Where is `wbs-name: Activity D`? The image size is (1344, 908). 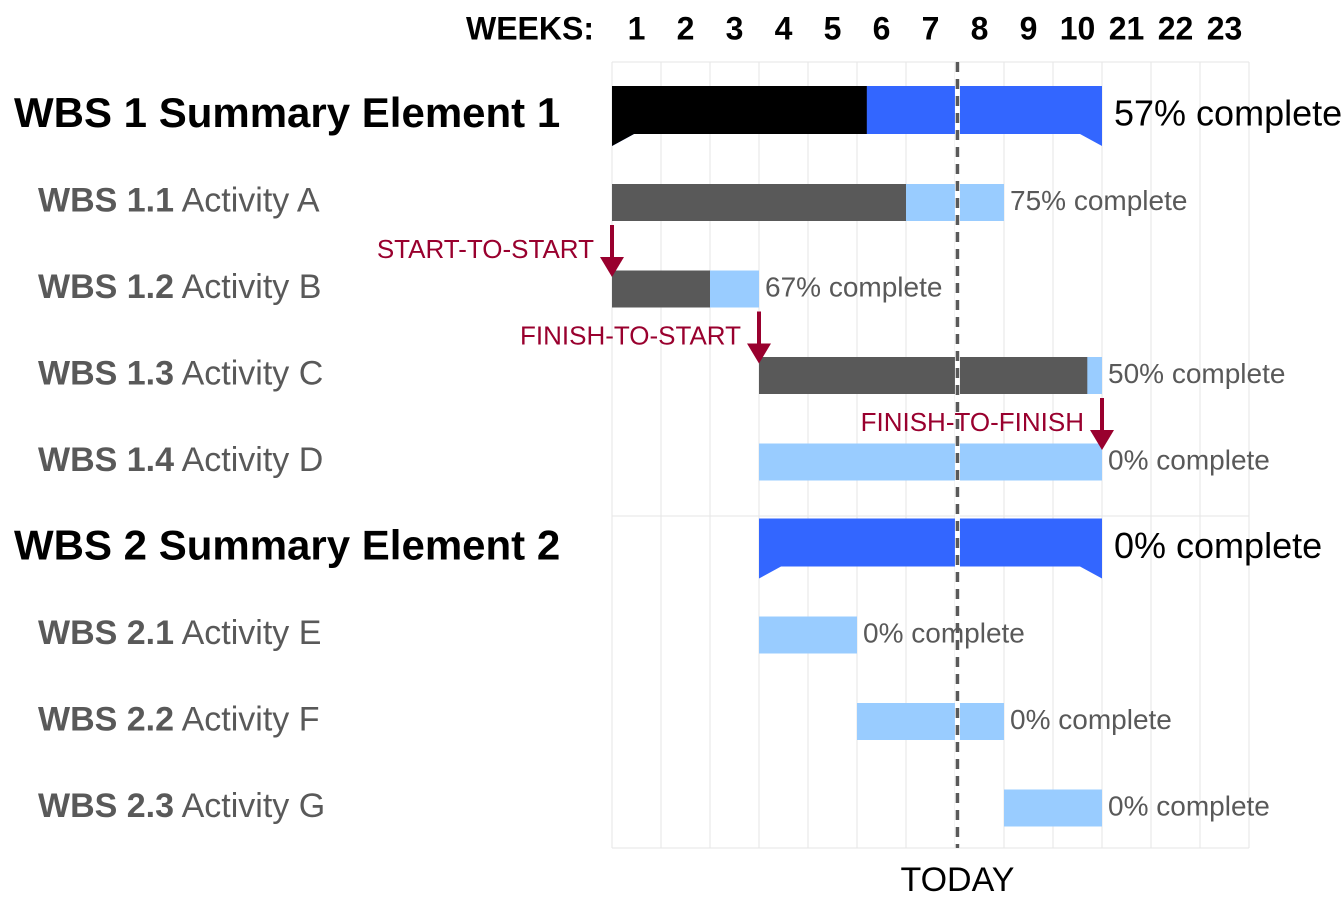
wbs-name: Activity D is located at coordinates (253, 460).